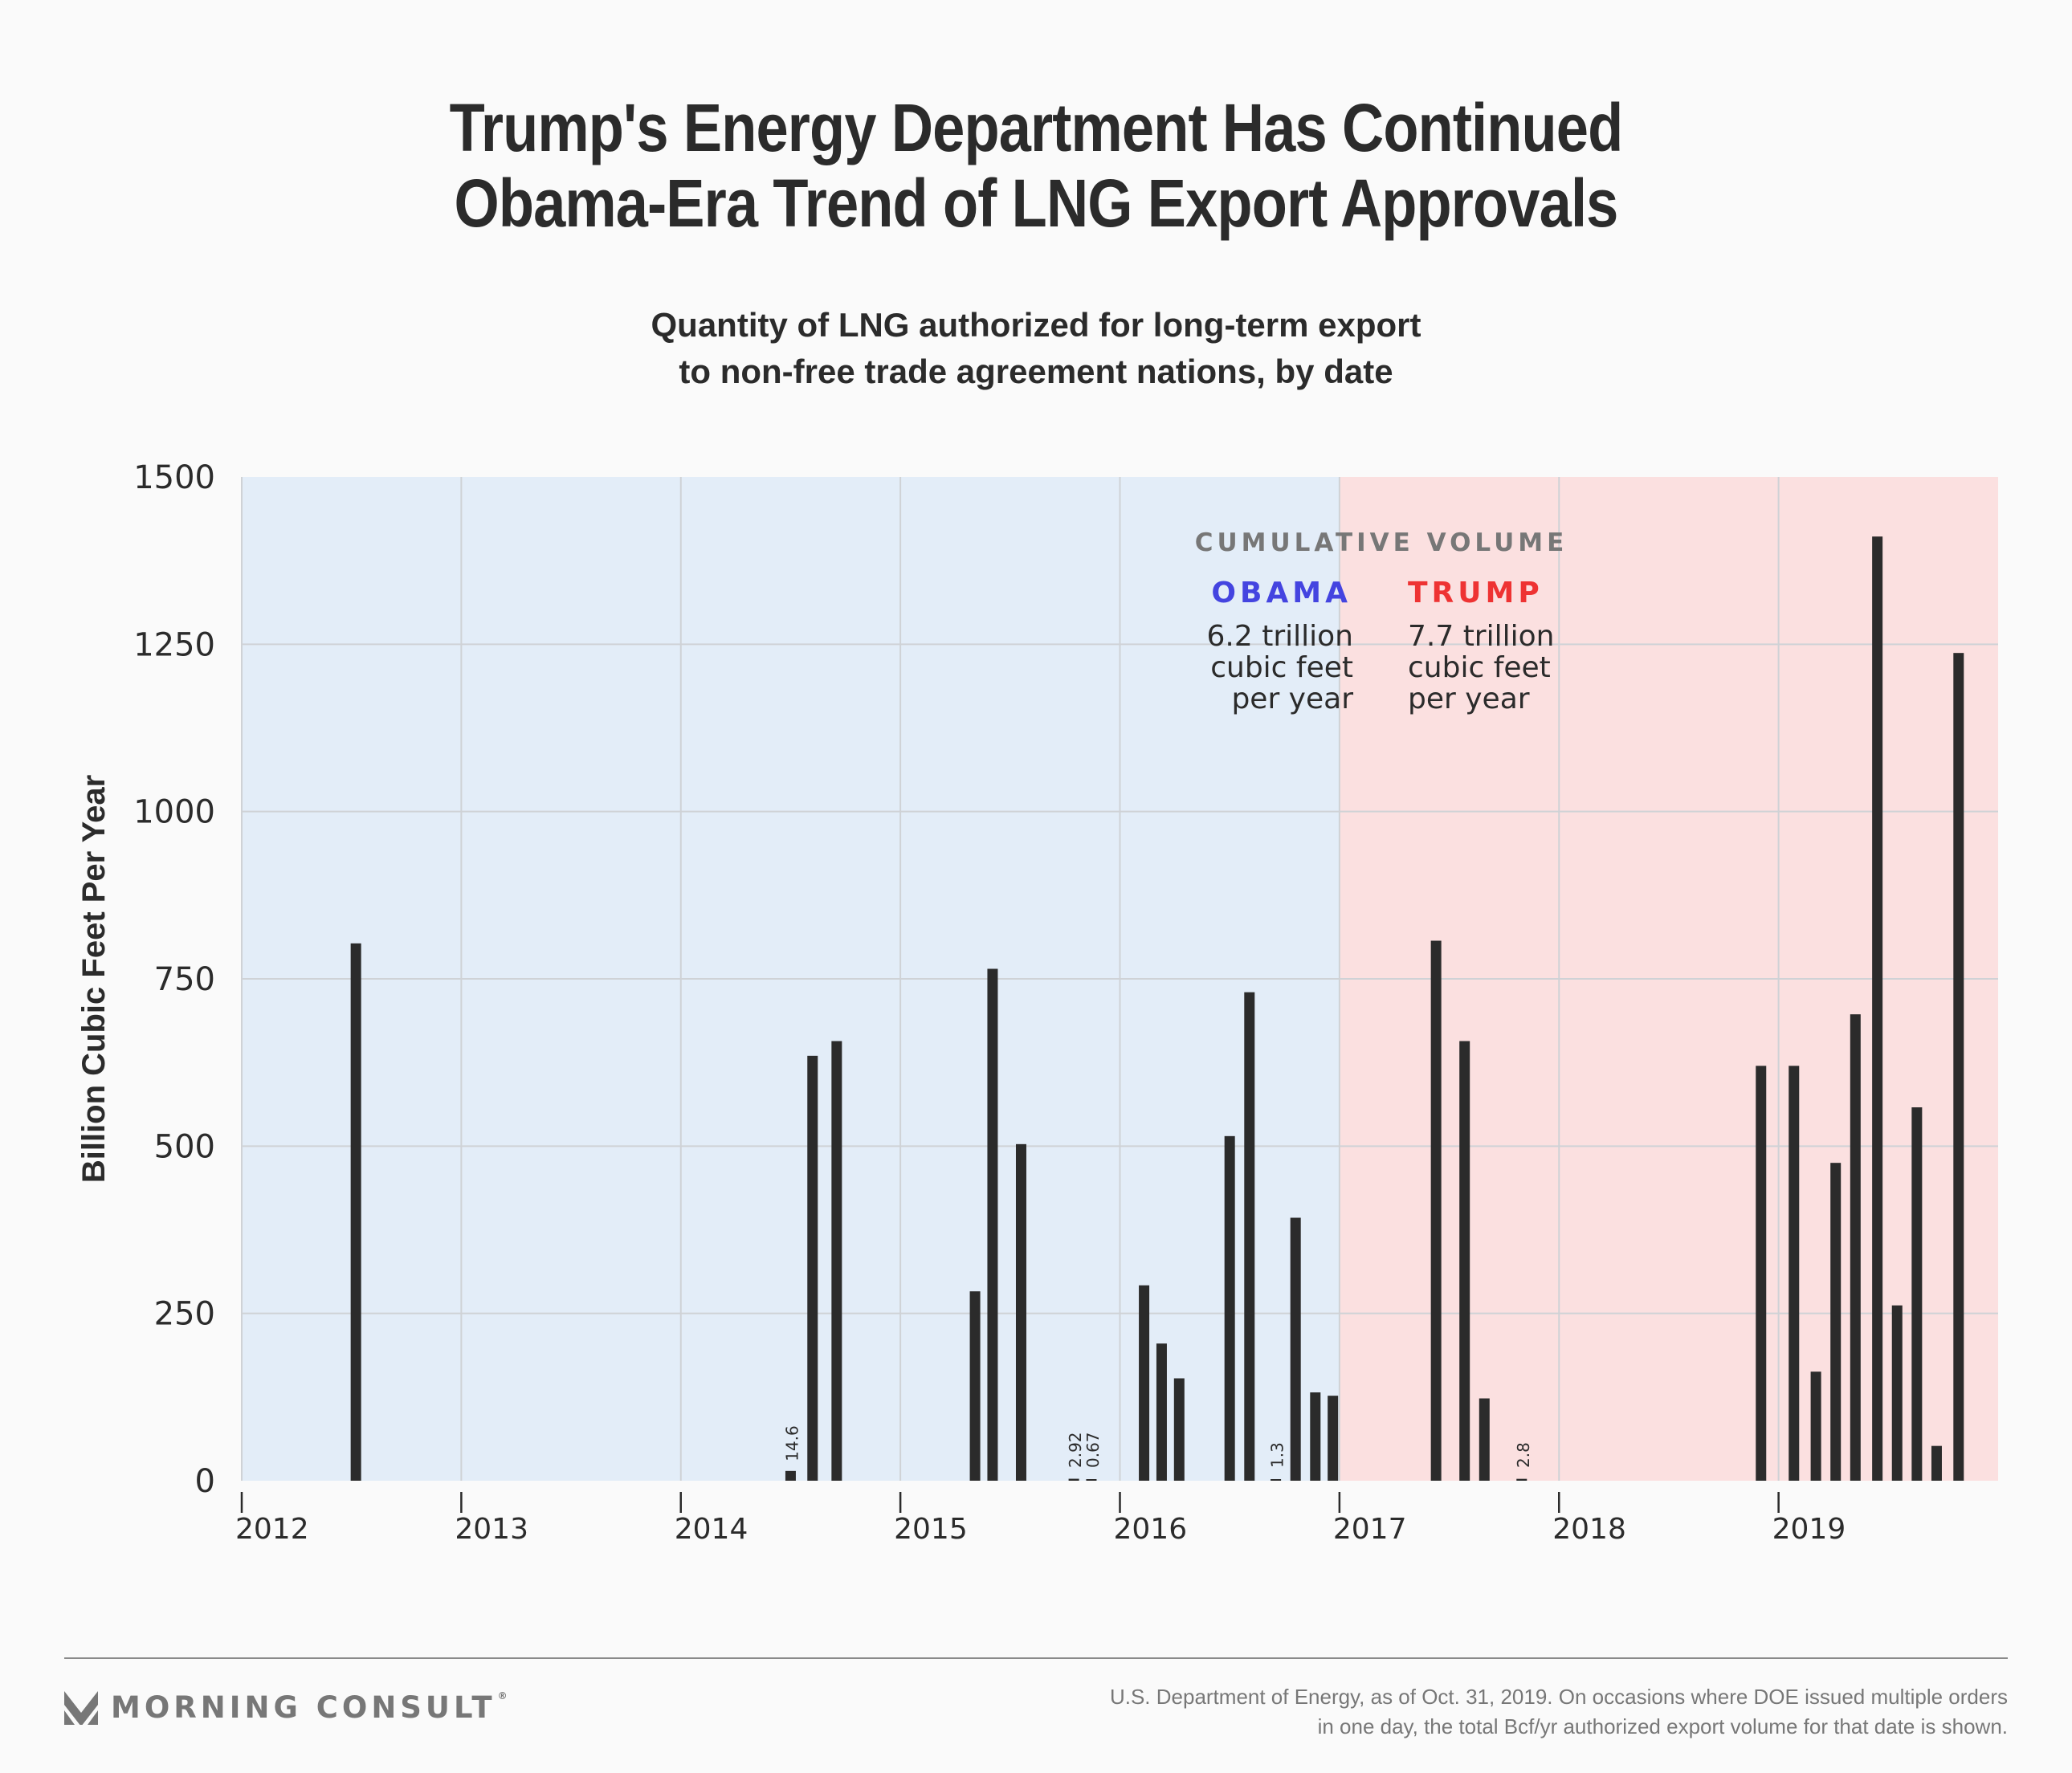 The height and width of the screenshot is (1773, 2072). What do you see at coordinates (1476, 593) in the screenshot?
I see `trump-label: TRUMP` at bounding box center [1476, 593].